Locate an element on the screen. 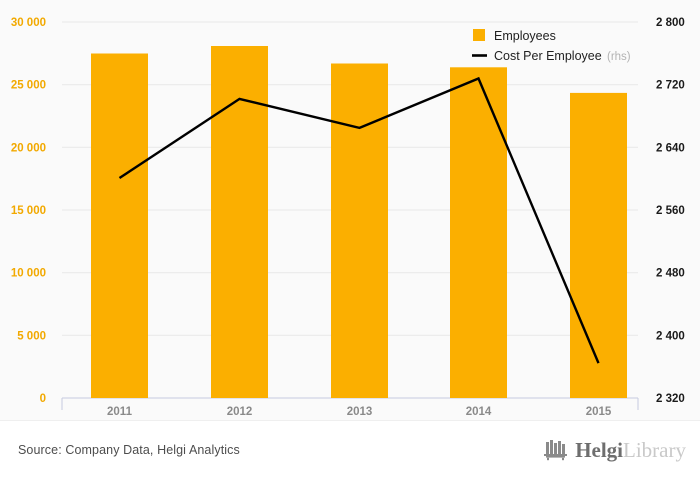 This screenshot has width=700, height=483. brand-name-secondary: Library is located at coordinates (654, 449).